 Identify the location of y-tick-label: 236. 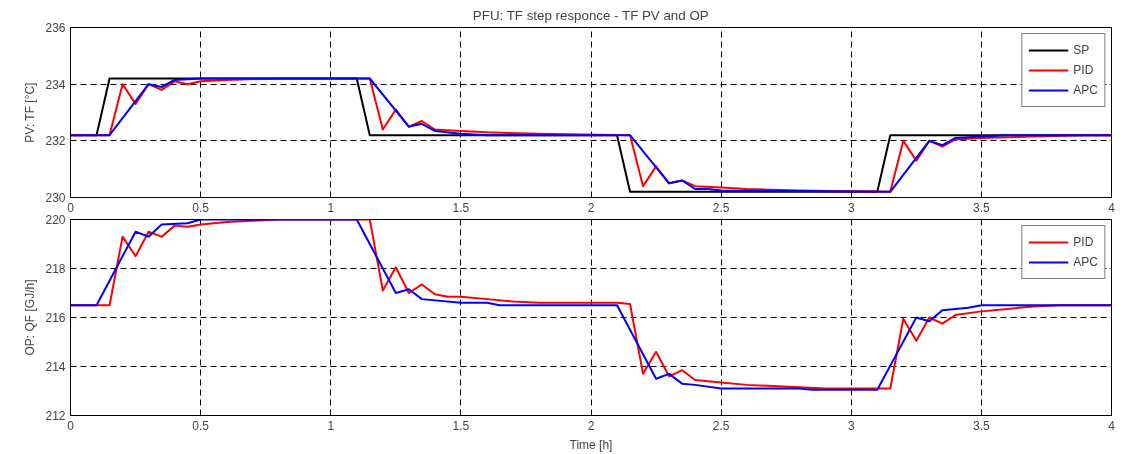
(55, 28).